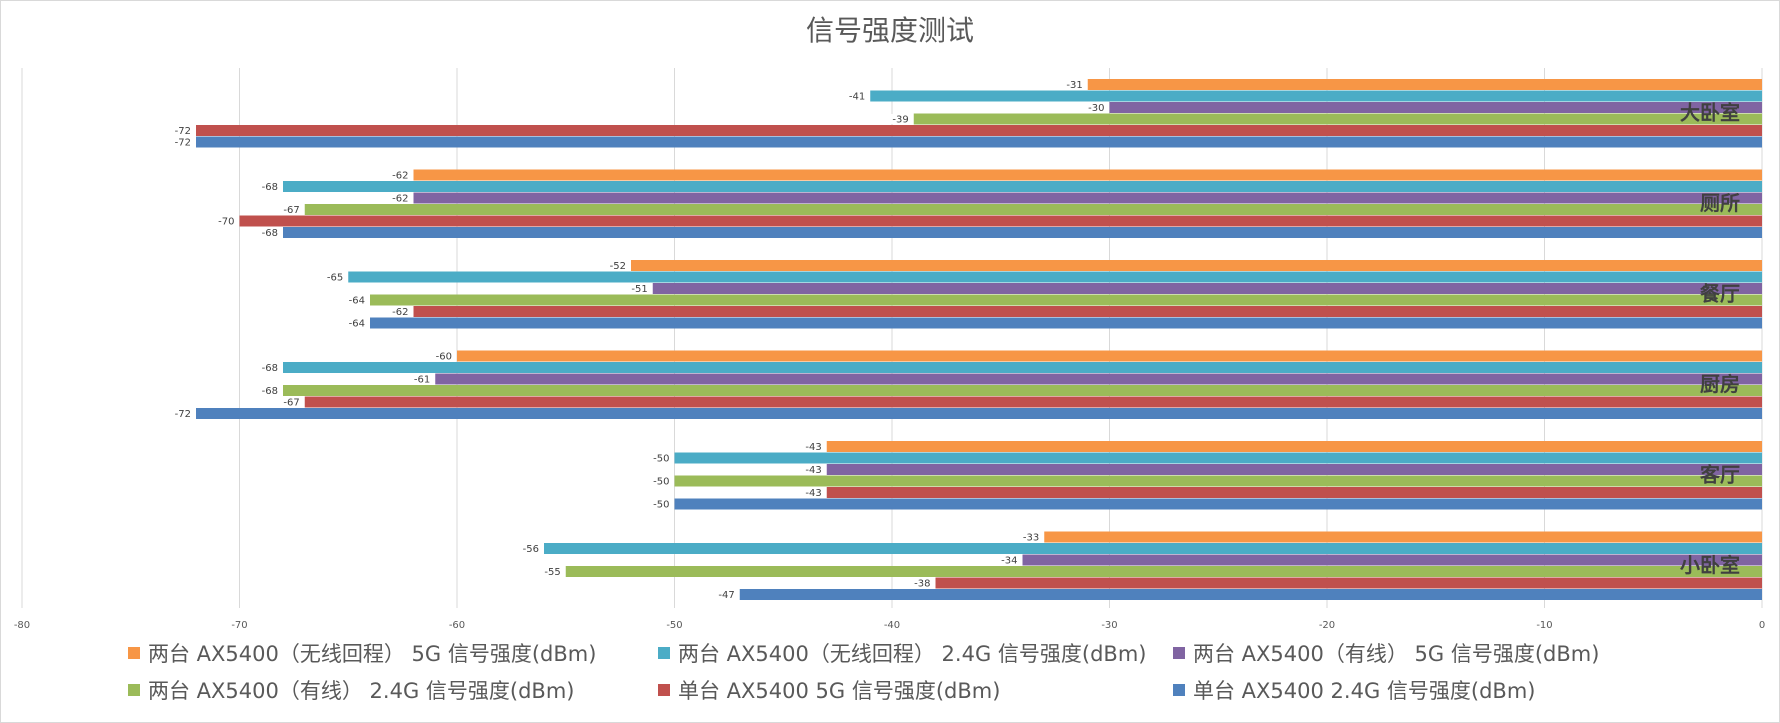 The height and width of the screenshot is (723, 1780). What do you see at coordinates (1719, 475) in the screenshot?
I see `category-label: 客厅` at bounding box center [1719, 475].